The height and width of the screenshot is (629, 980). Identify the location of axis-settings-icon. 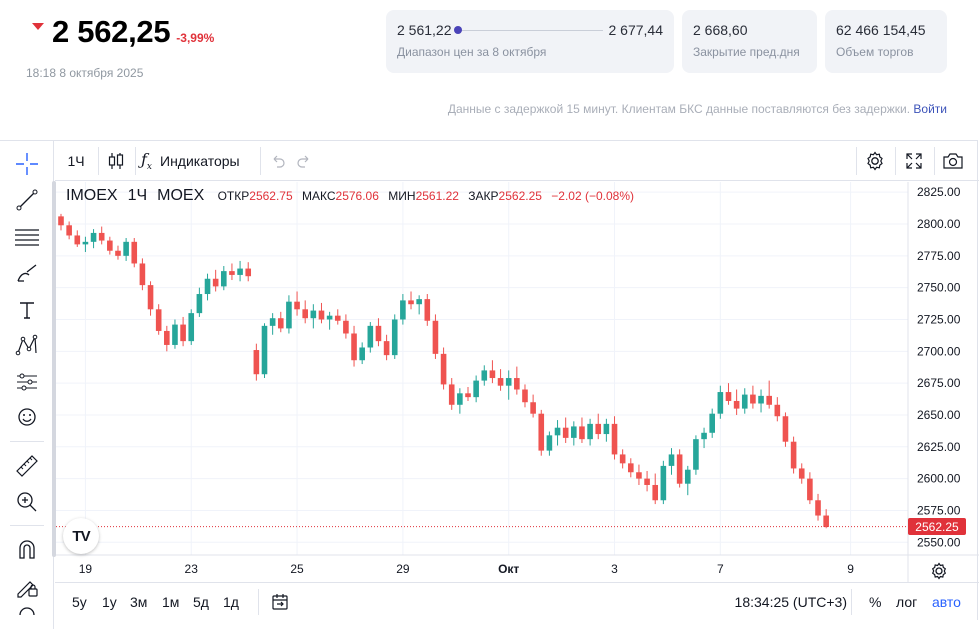
(939, 573).